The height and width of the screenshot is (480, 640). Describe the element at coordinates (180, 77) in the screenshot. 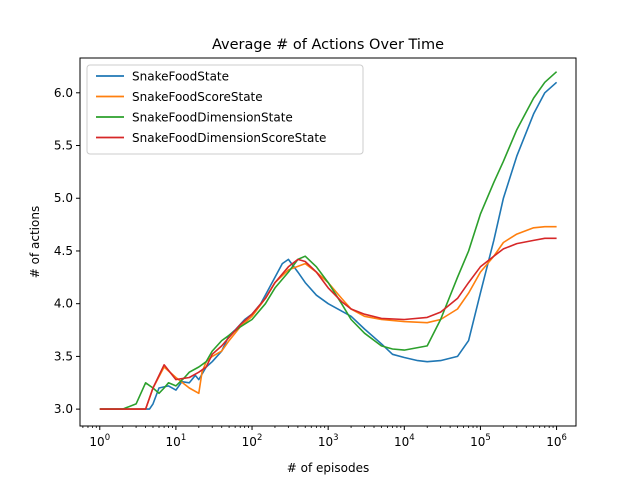

I see `legend-label: SnakeFoodState` at that location.